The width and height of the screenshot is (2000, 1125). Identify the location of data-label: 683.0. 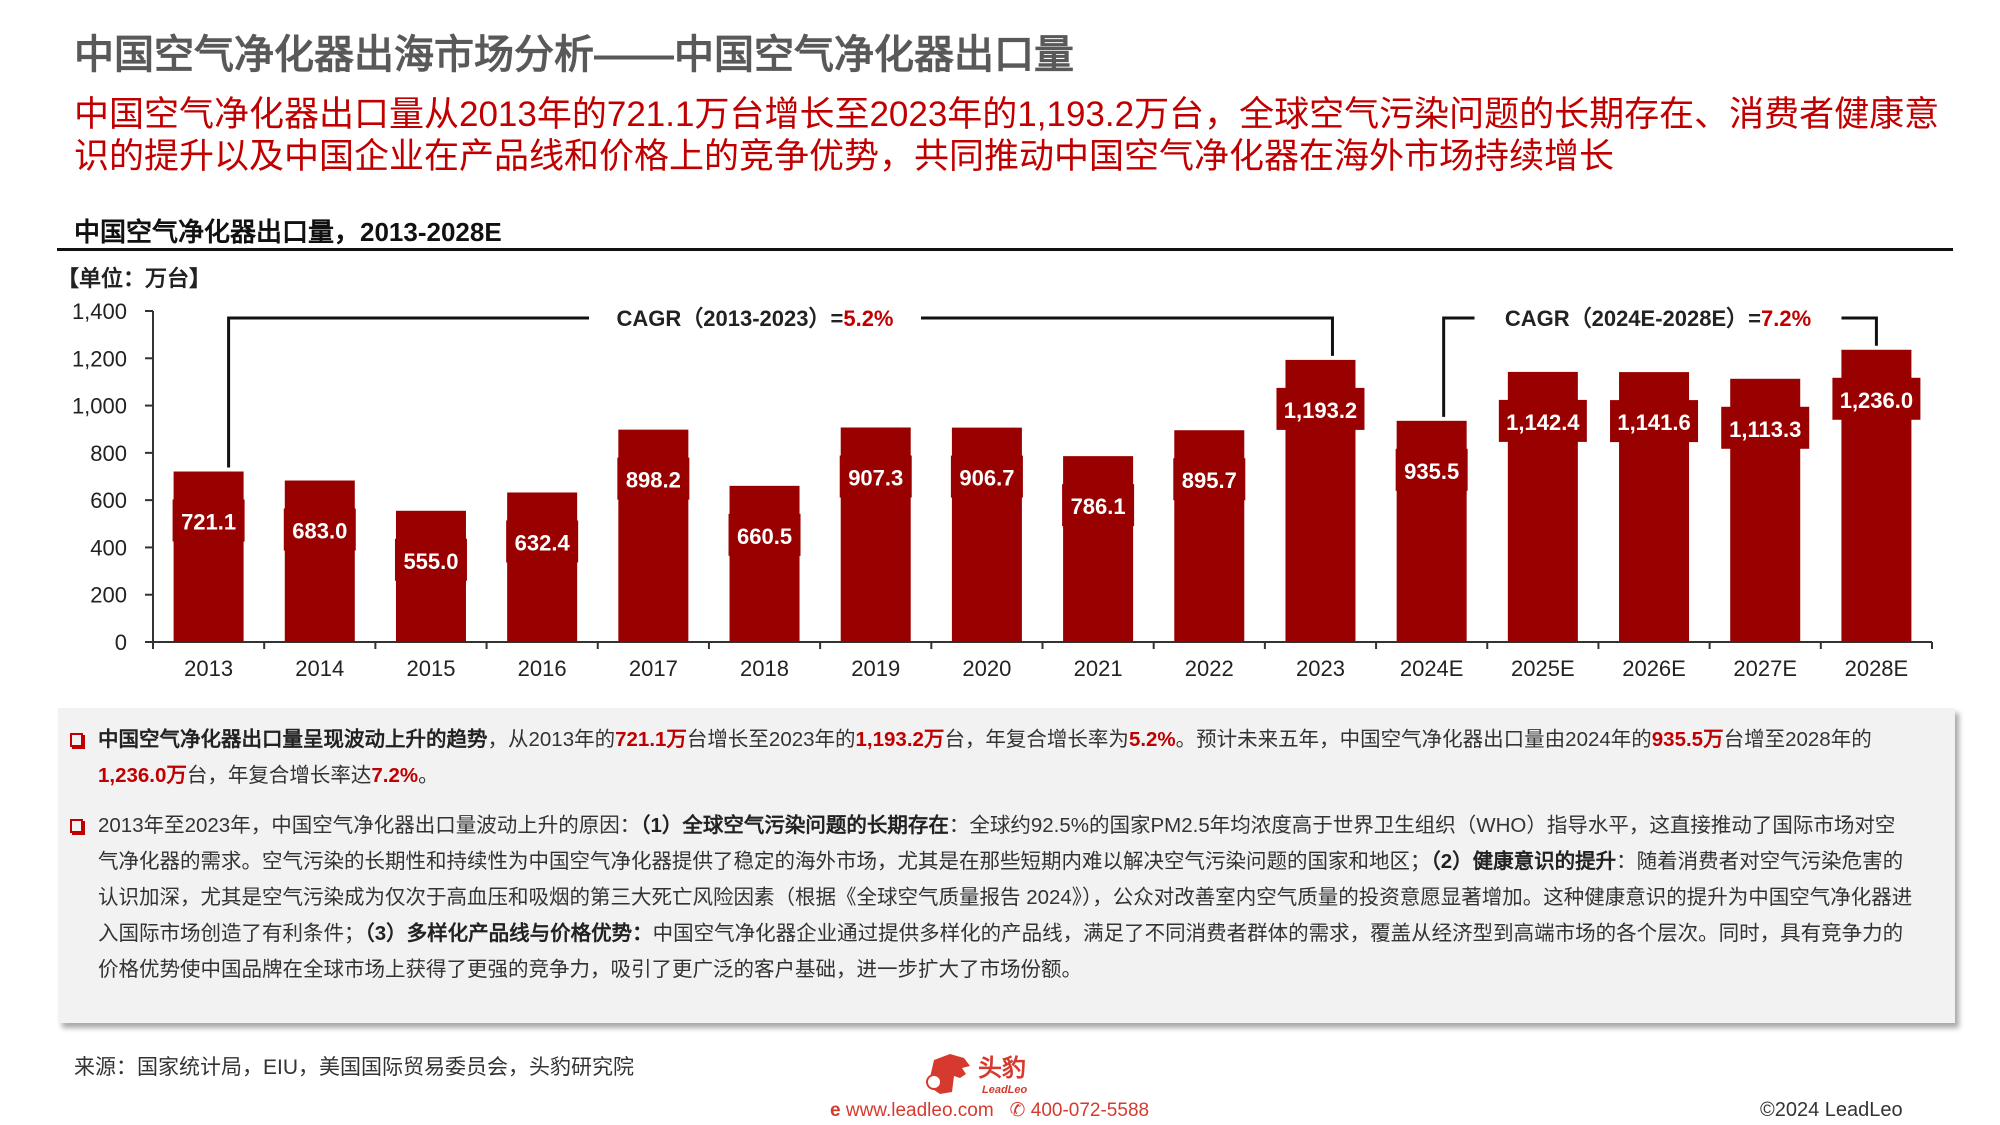
(319, 531).